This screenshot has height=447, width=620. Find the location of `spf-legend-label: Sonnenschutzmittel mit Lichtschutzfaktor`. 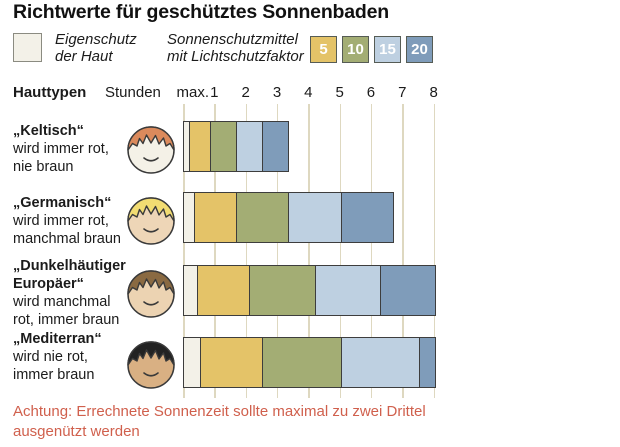

spf-legend-label: Sonnenschutzmittel mit Lichtschutzfaktor is located at coordinates (235, 48).